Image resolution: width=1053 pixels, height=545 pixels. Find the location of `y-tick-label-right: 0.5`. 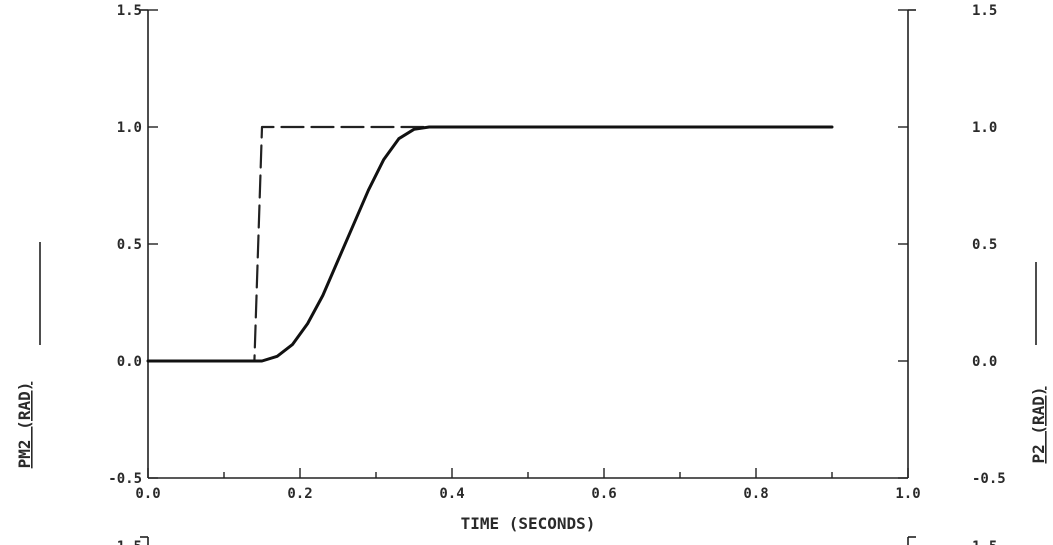

y-tick-label-right: 0.5 is located at coordinates (984, 245).